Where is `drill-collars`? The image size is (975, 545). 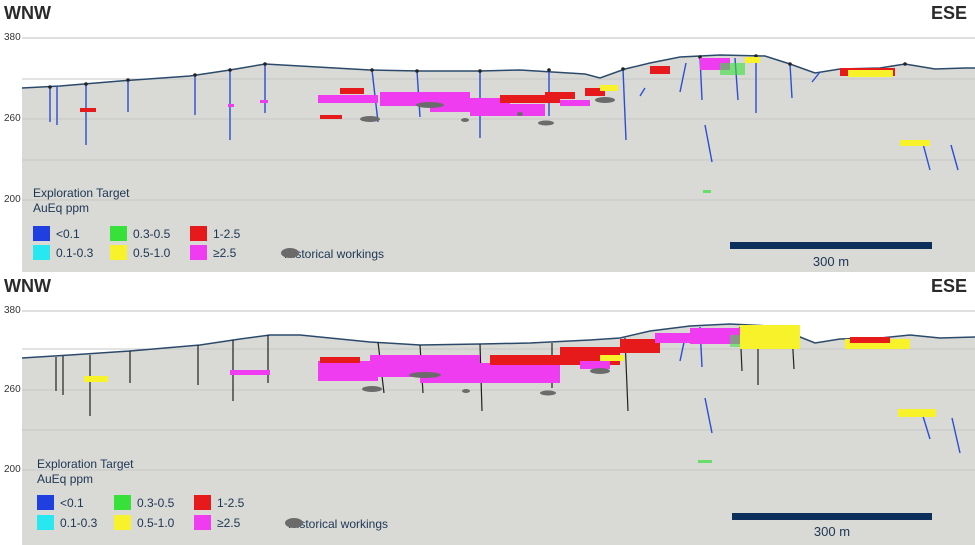 drill-collars is located at coordinates (477, 71).